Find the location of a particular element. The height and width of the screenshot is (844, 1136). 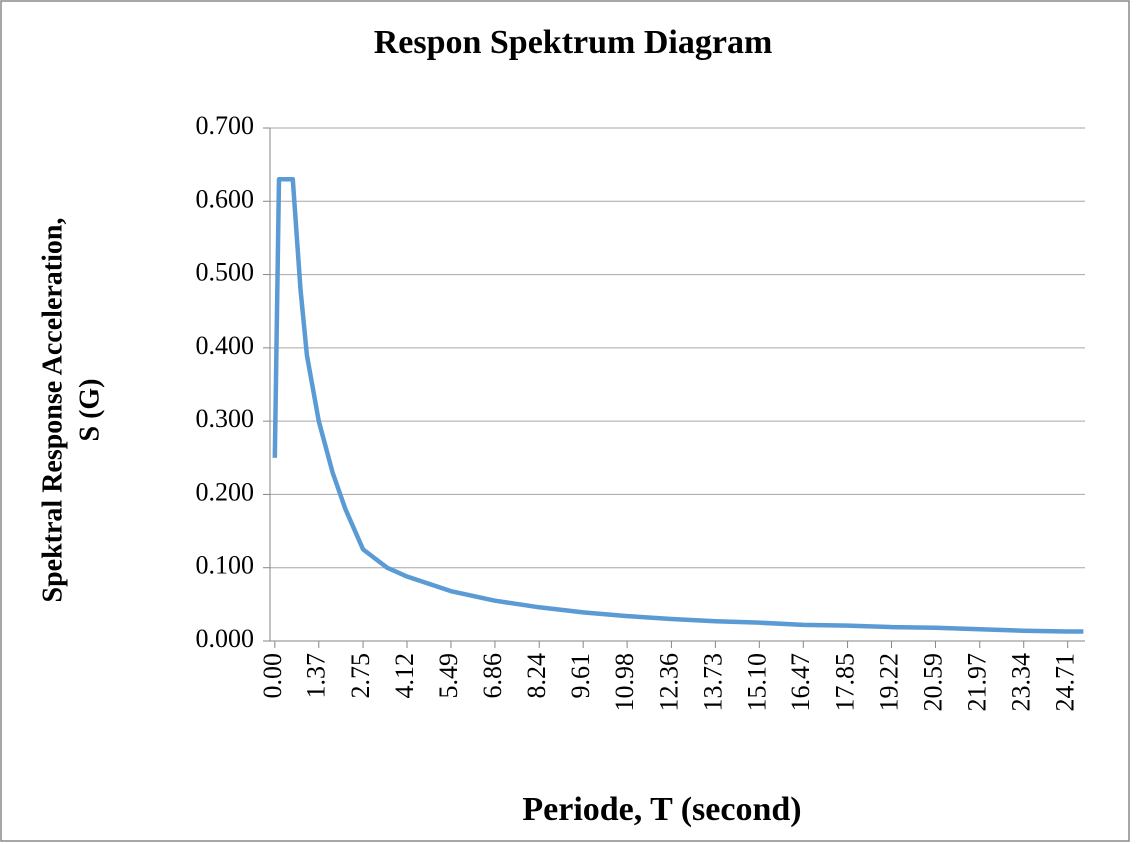

x-axis-label: Periode, T (second) is located at coordinates (661, 809).